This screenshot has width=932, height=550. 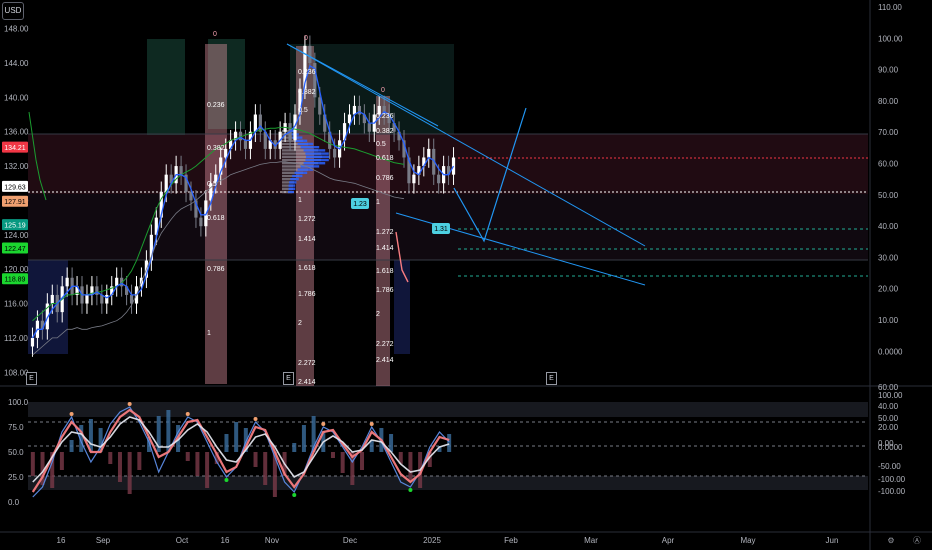 I want to click on oscillator-axis-right-label: 60.00, so click(x=888, y=387).